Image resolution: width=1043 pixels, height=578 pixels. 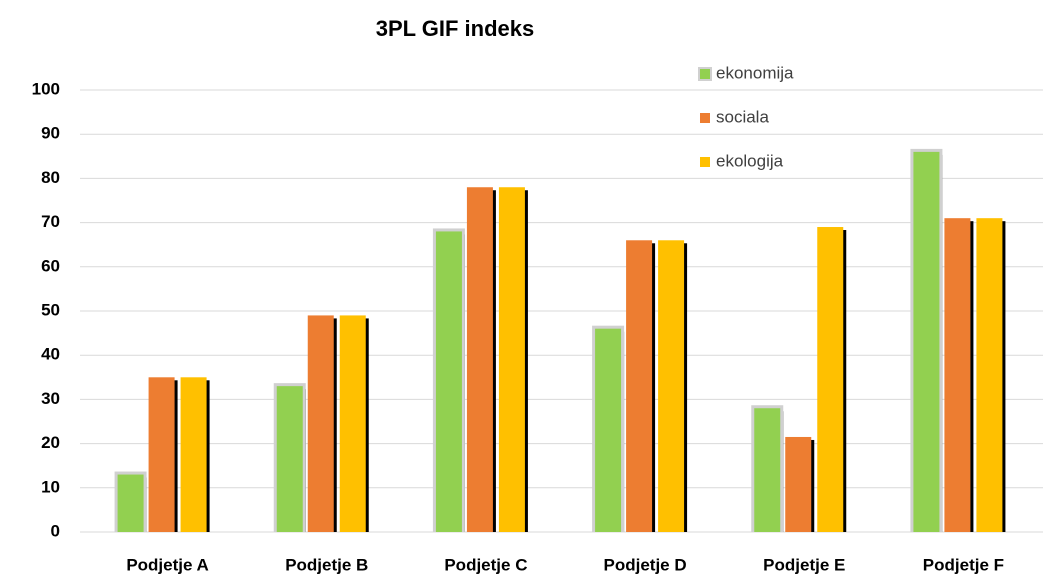 I want to click on y-tick-label: 40, so click(x=50, y=354).